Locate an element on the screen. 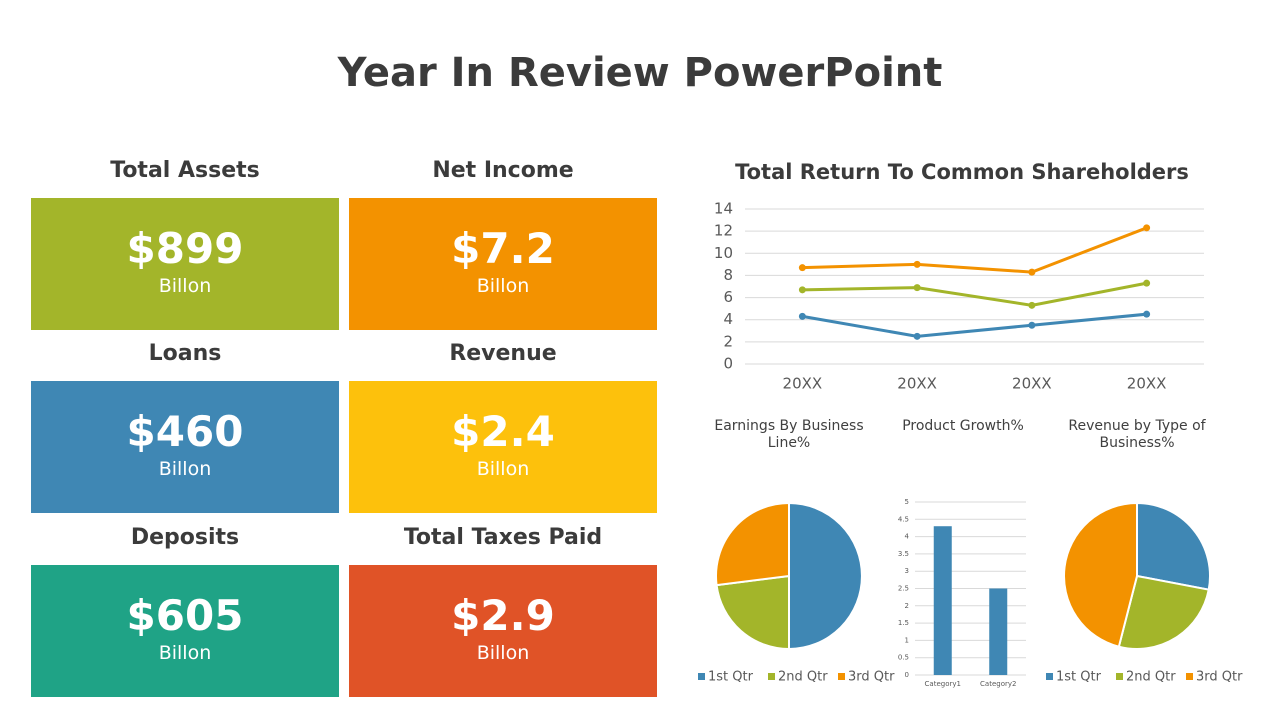 This screenshot has width=1280, height=720. y-tick-label: 14 is located at coordinates (723, 209).